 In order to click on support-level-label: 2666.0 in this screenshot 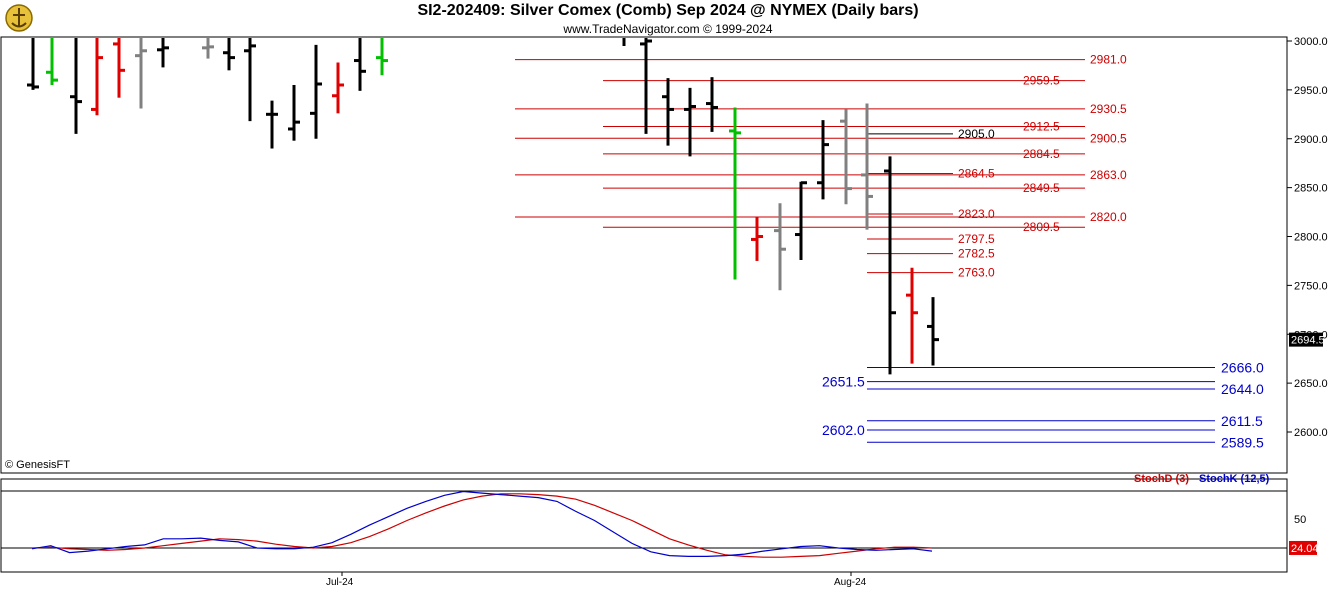, I will do `click(1242, 367)`.